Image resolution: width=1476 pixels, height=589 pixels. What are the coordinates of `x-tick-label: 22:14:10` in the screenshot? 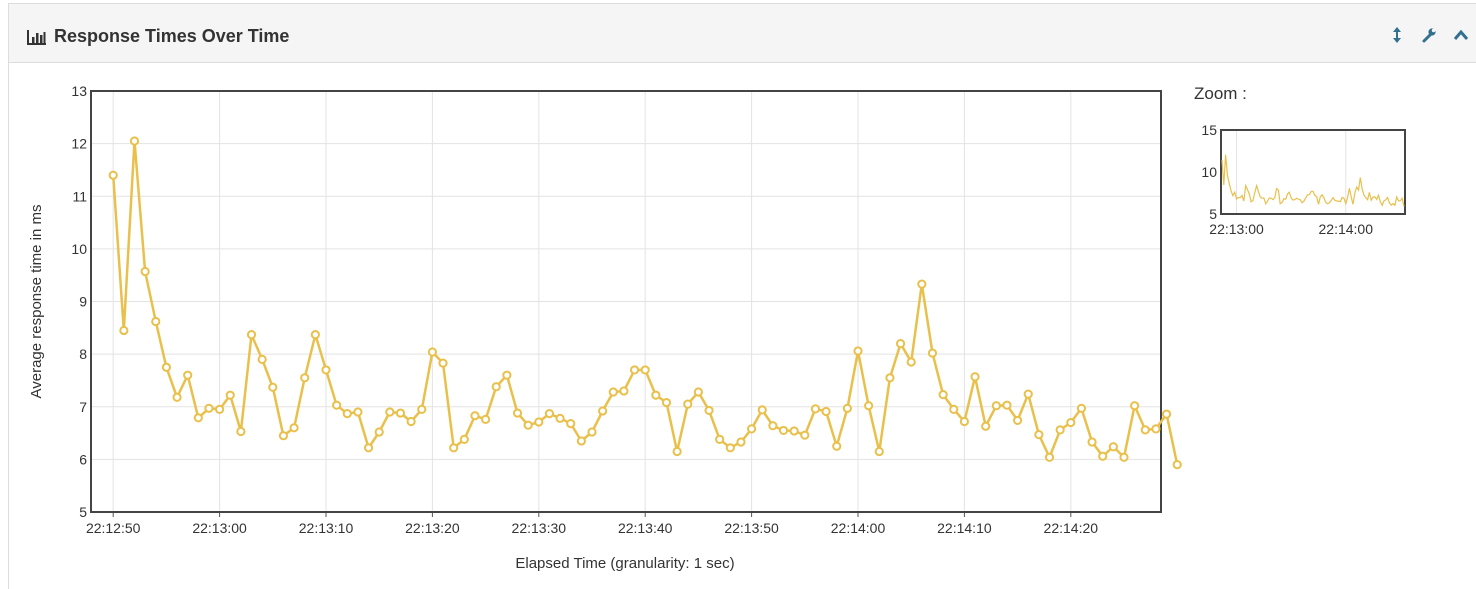 It's located at (964, 528).